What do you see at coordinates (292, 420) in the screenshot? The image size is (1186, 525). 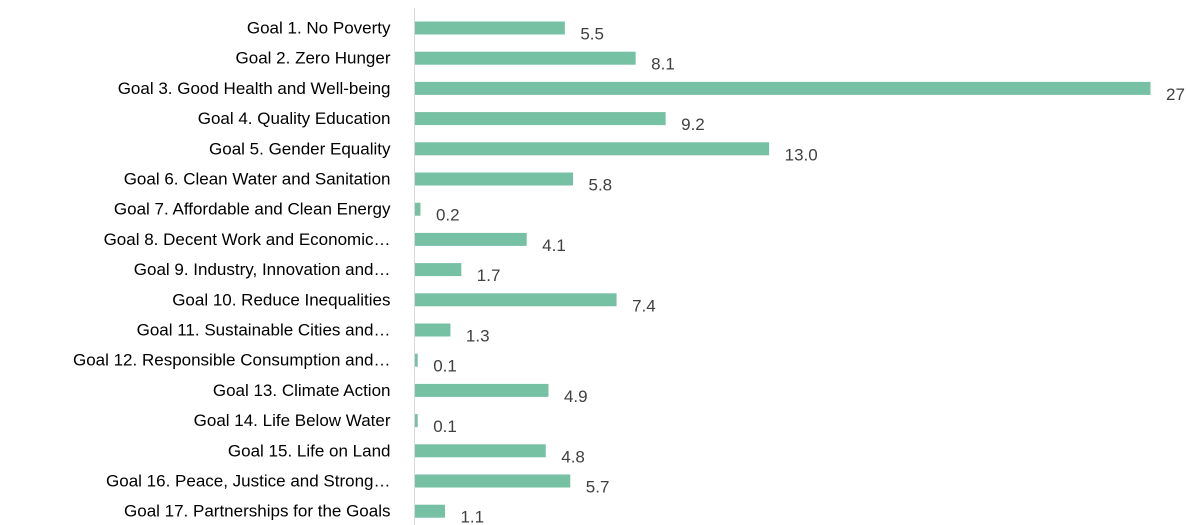 I see `category-label-goal-14: Goal 14. Life Below Water` at bounding box center [292, 420].